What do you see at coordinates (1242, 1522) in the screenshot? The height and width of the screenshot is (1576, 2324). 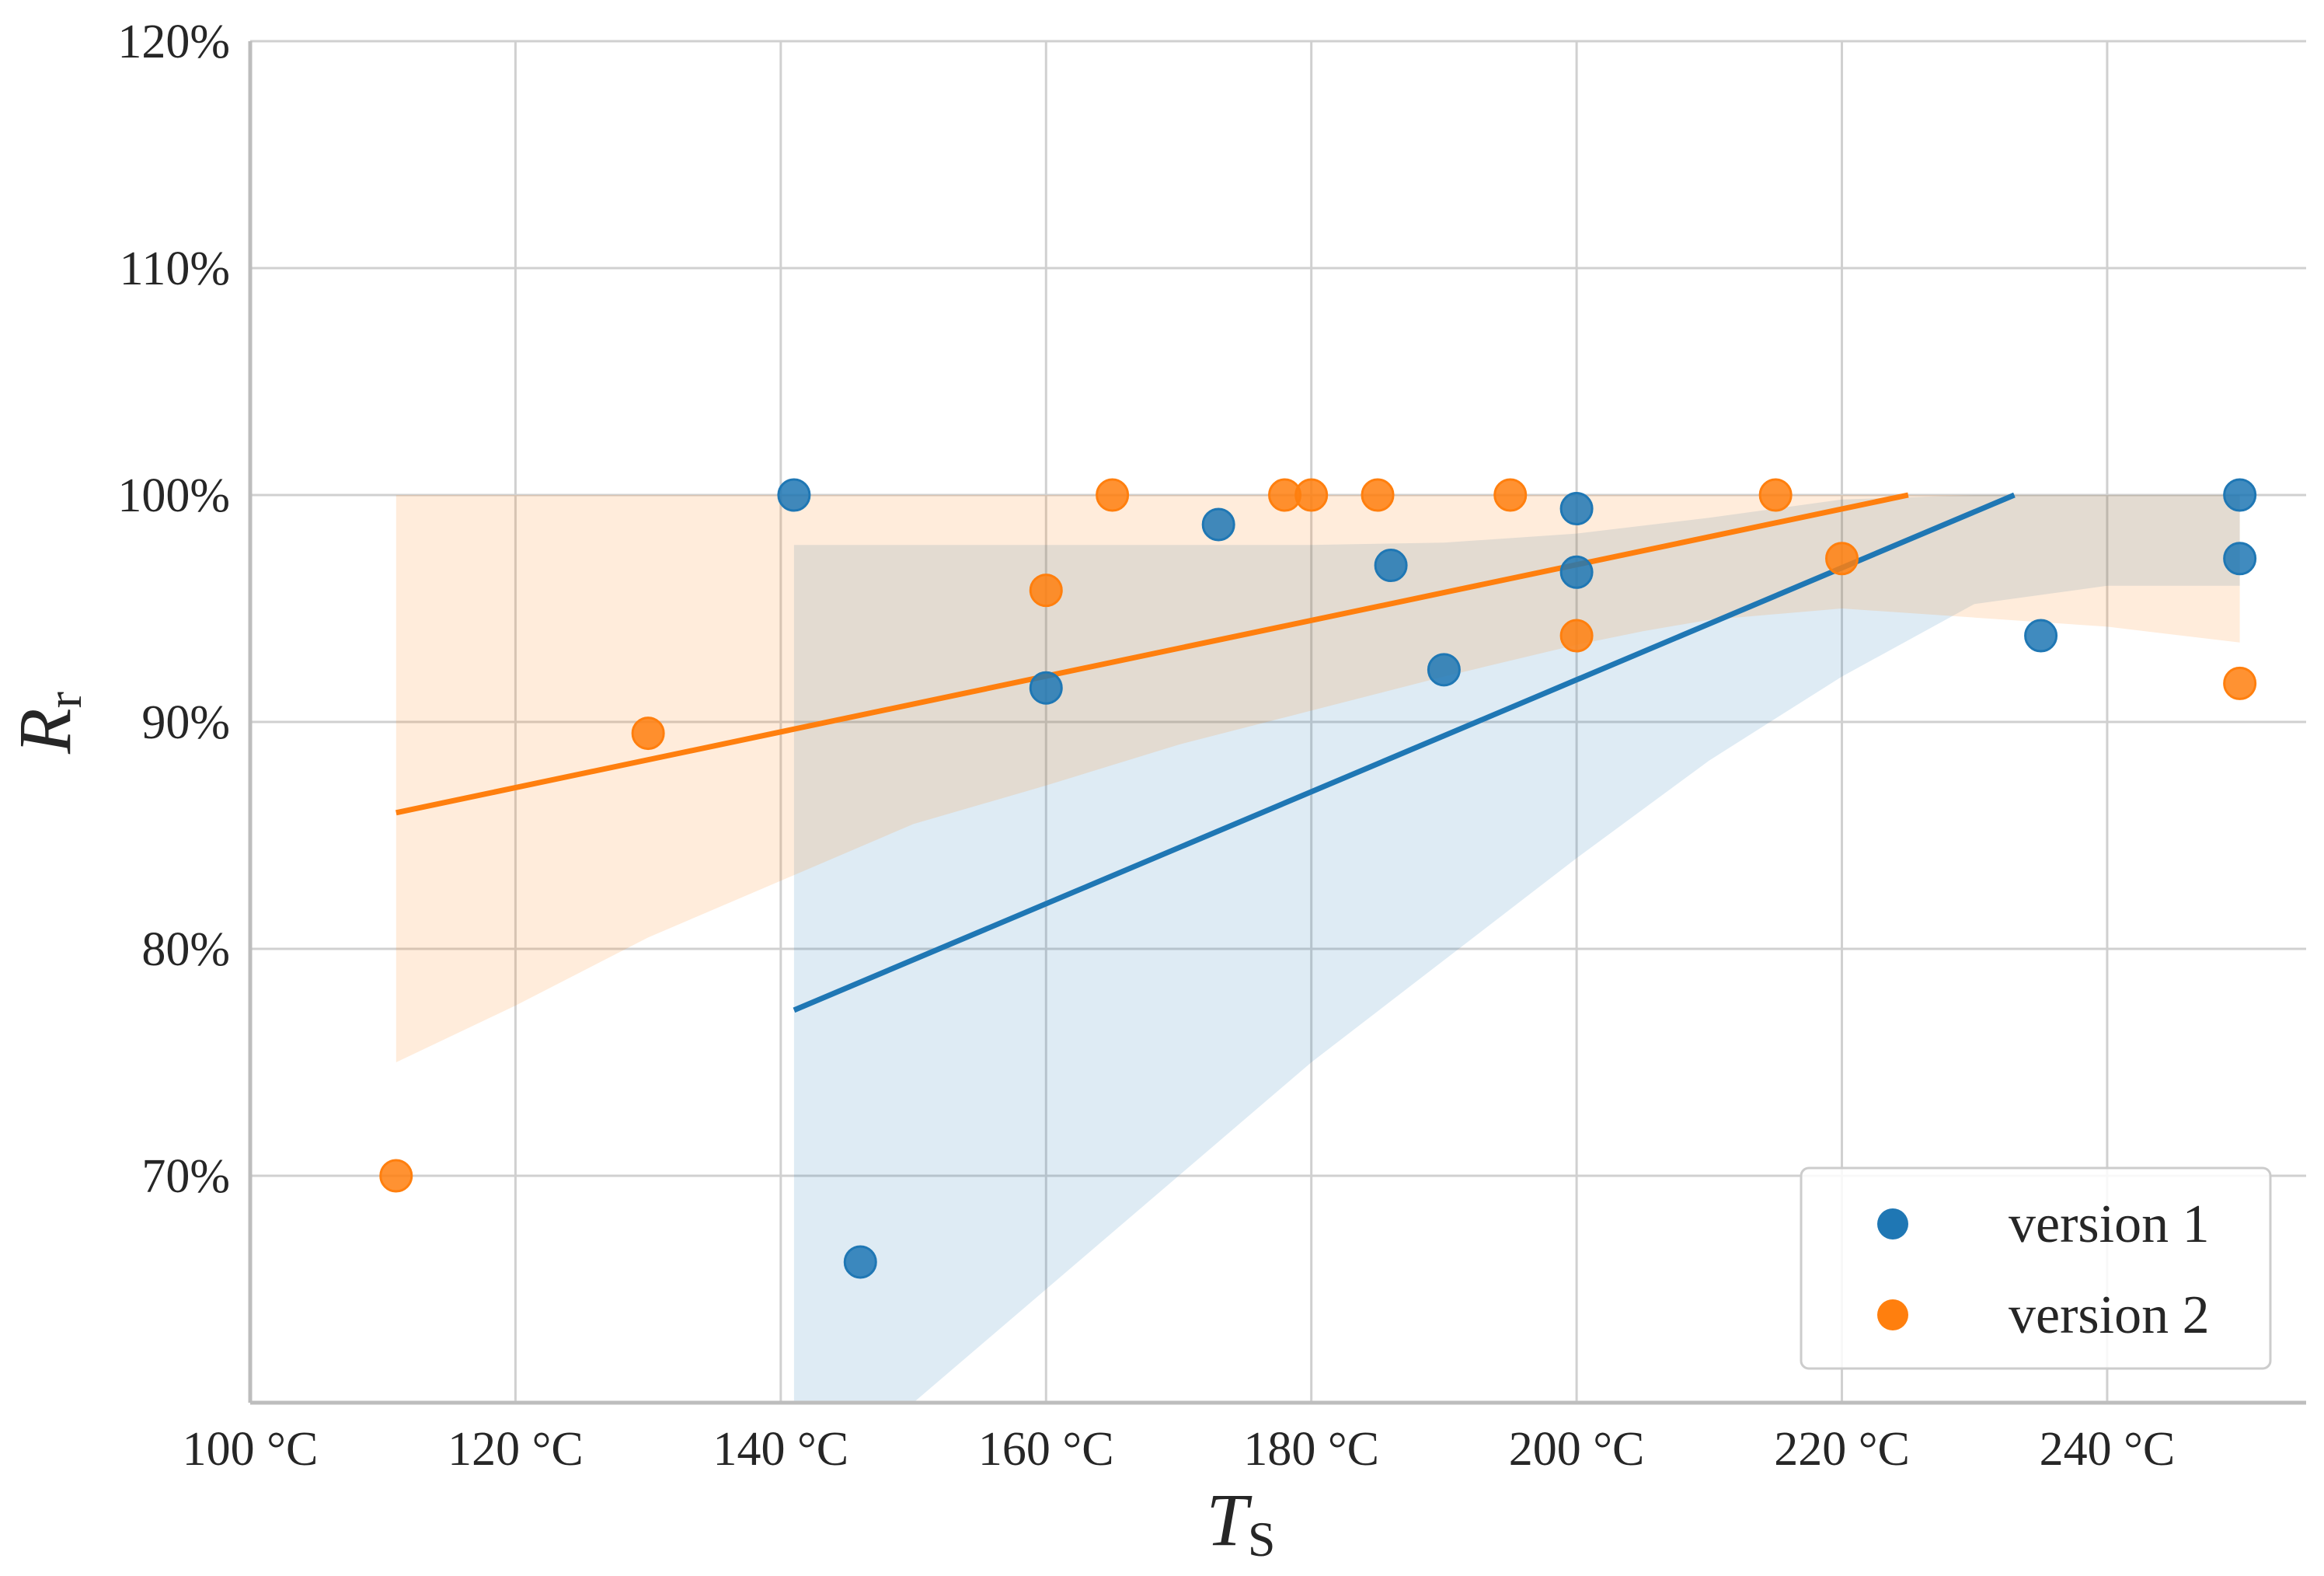 I see `x-axis-title: TS` at bounding box center [1242, 1522].